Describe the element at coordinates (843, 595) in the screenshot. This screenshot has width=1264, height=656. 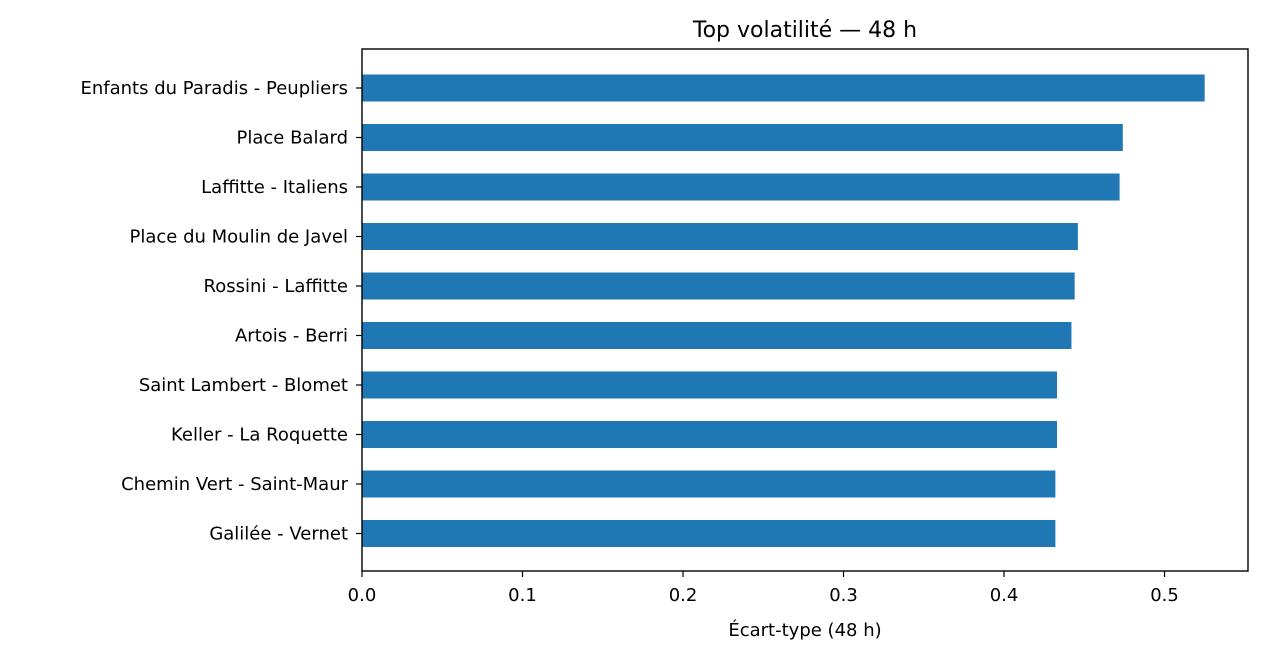
I see `x-tick-label: 0.3` at that location.